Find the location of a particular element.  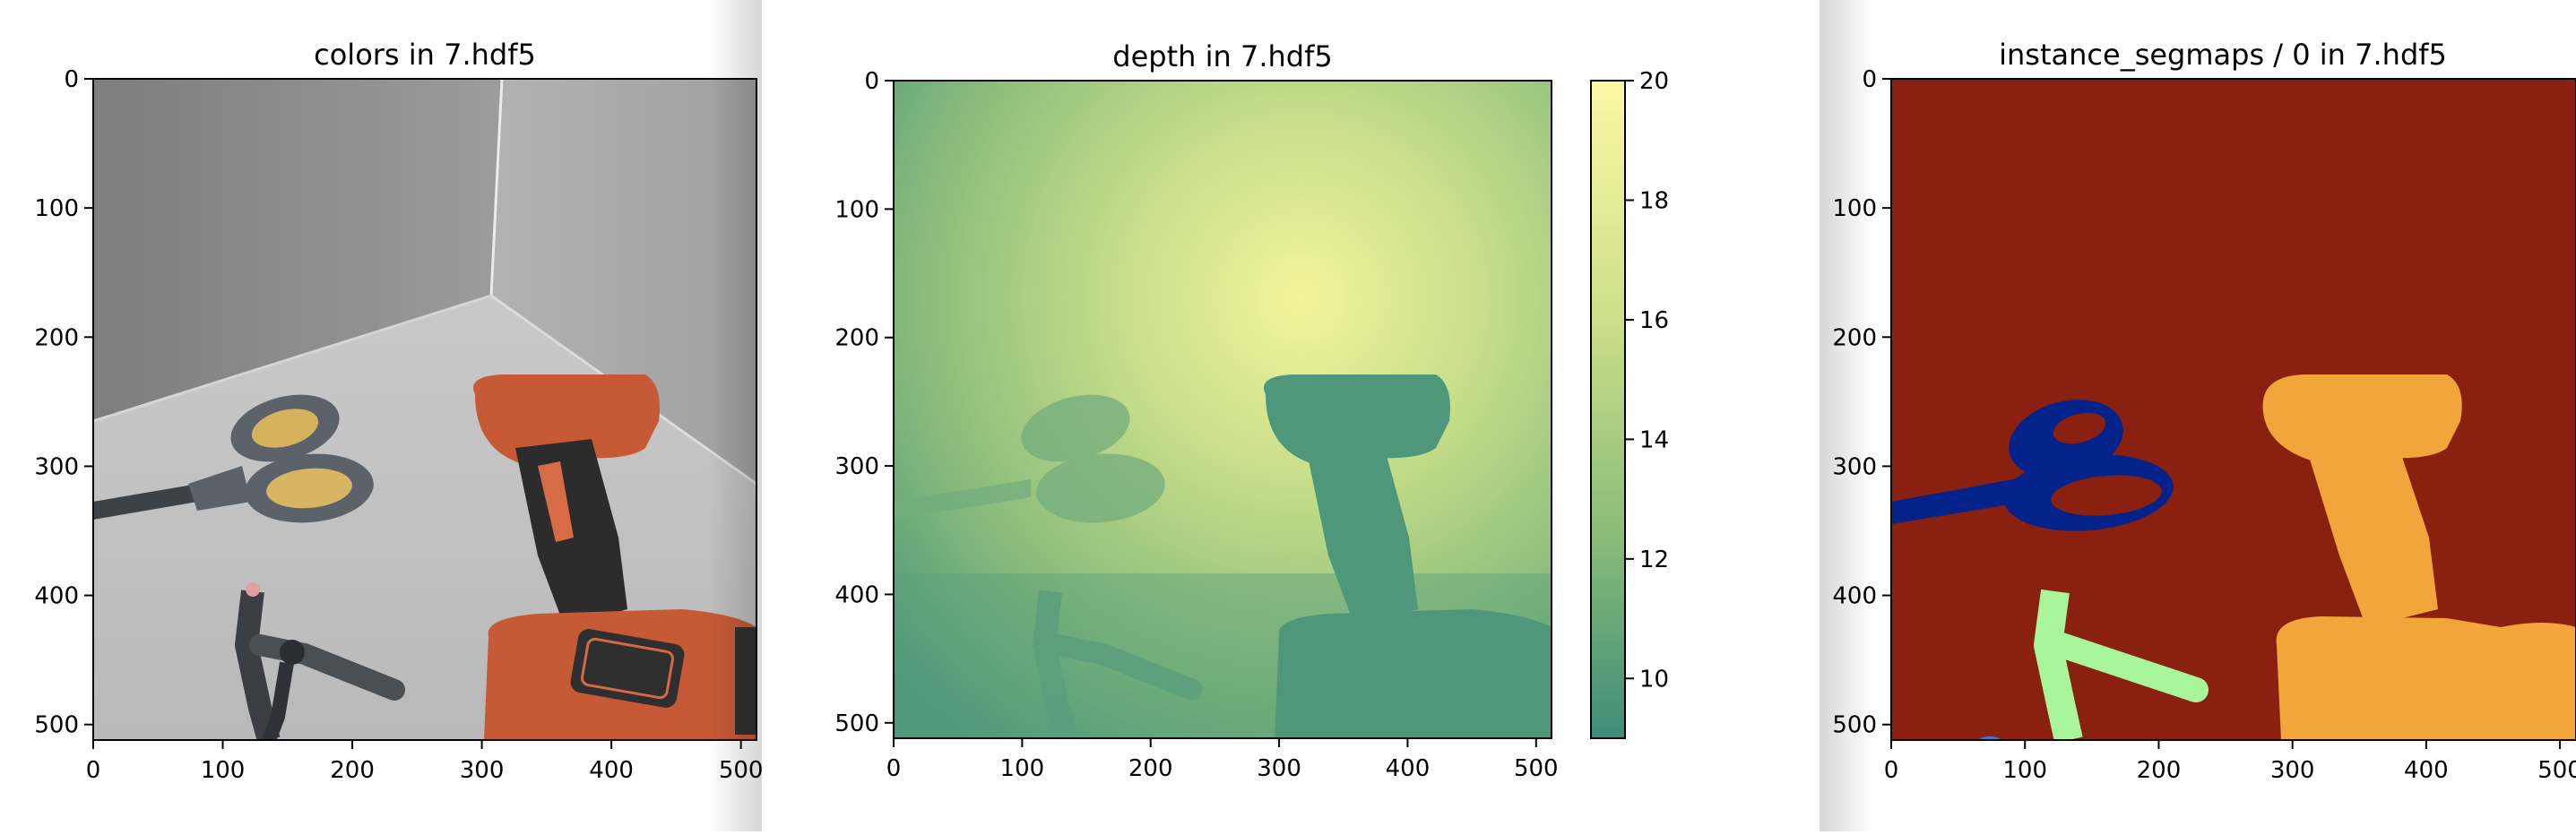

depth-title: depth in 7.hdf5 is located at coordinates (1222, 56).